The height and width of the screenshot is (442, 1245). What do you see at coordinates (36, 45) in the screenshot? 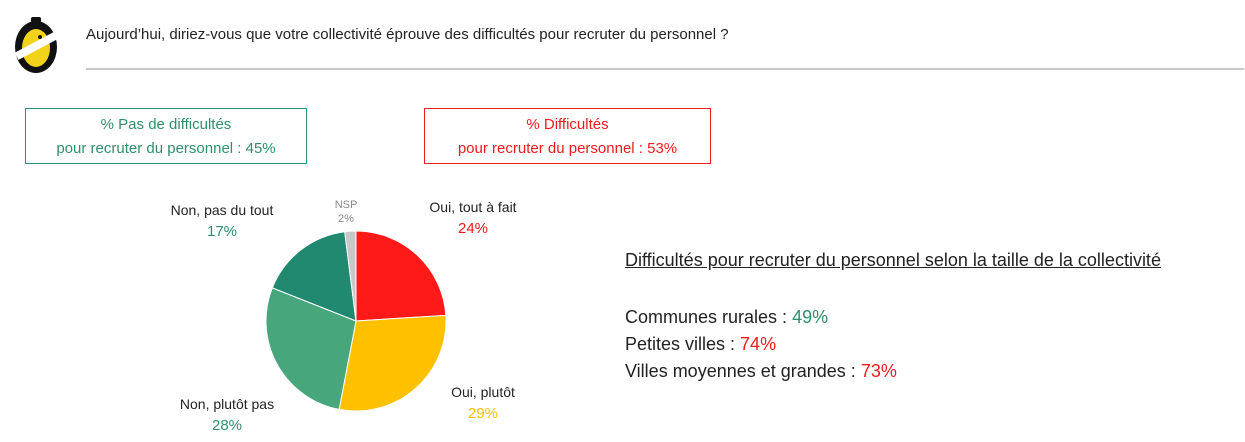
I see `brand-logo-icon` at bounding box center [36, 45].